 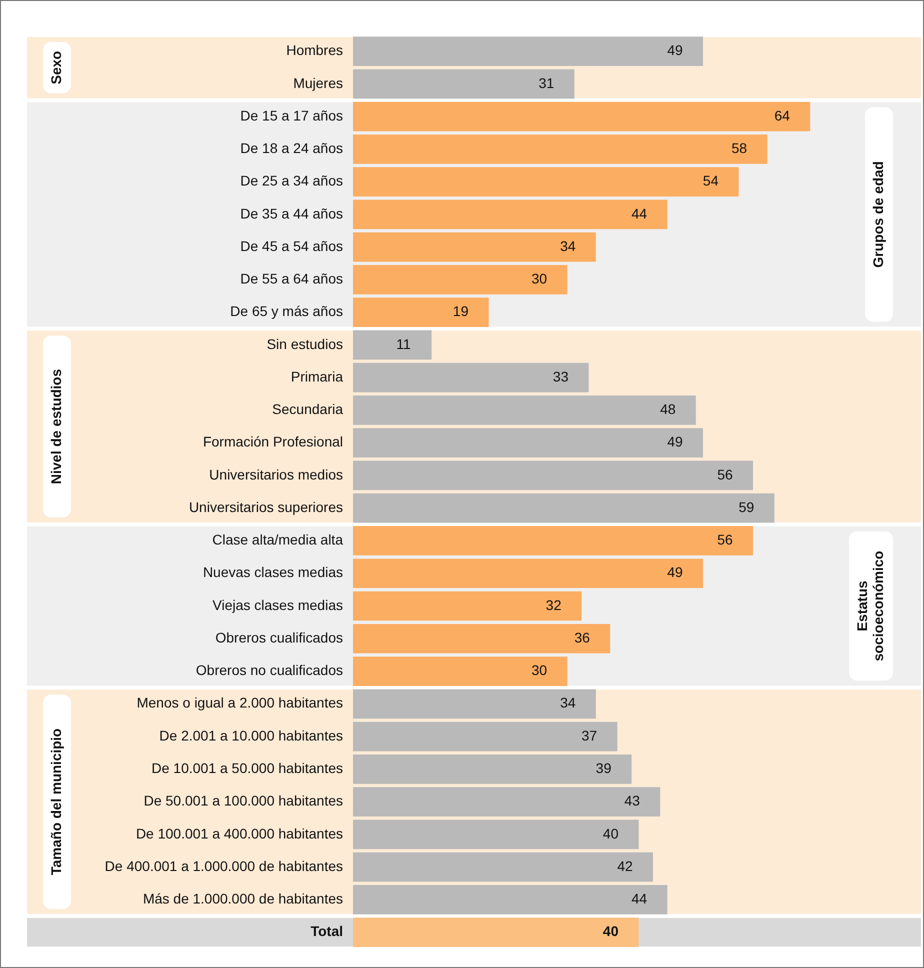 I want to click on data-label: 19, so click(x=460, y=311).